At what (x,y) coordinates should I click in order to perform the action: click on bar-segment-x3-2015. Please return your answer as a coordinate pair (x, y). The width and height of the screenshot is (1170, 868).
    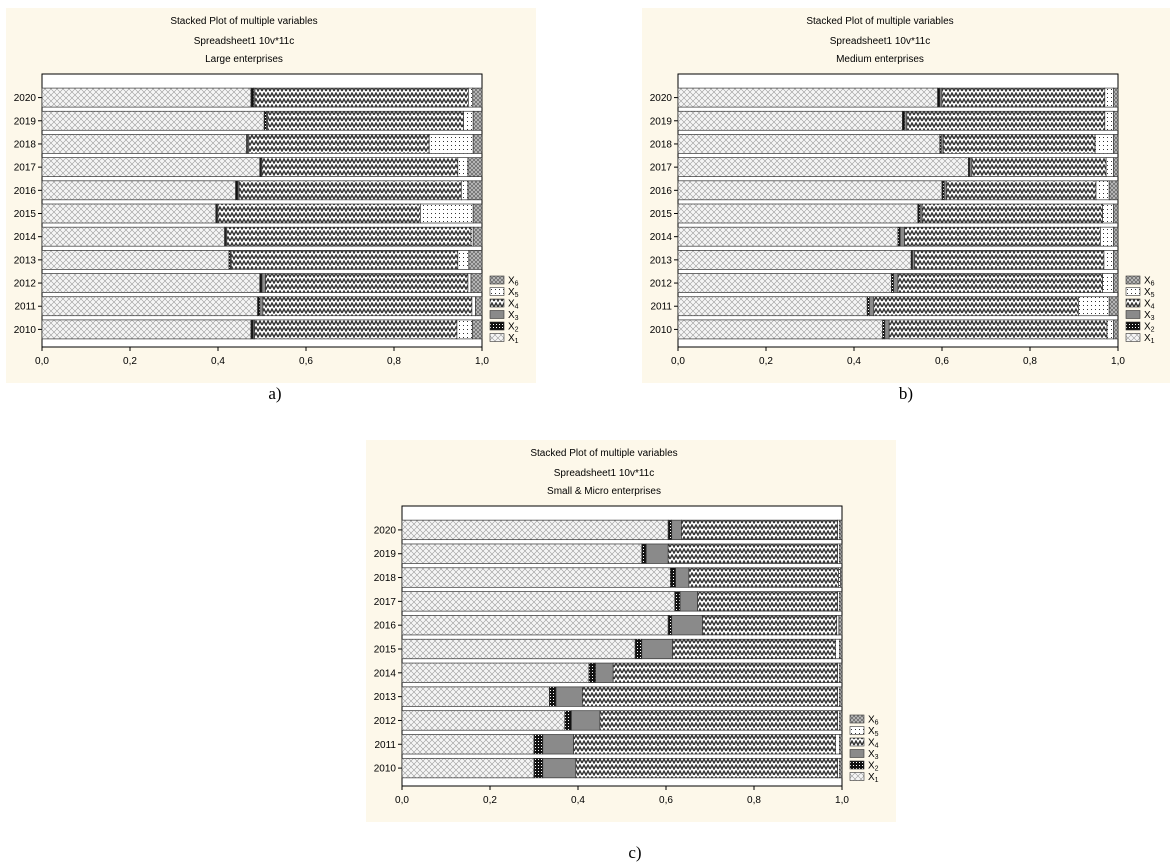
    Looking at the image, I should click on (657, 649).